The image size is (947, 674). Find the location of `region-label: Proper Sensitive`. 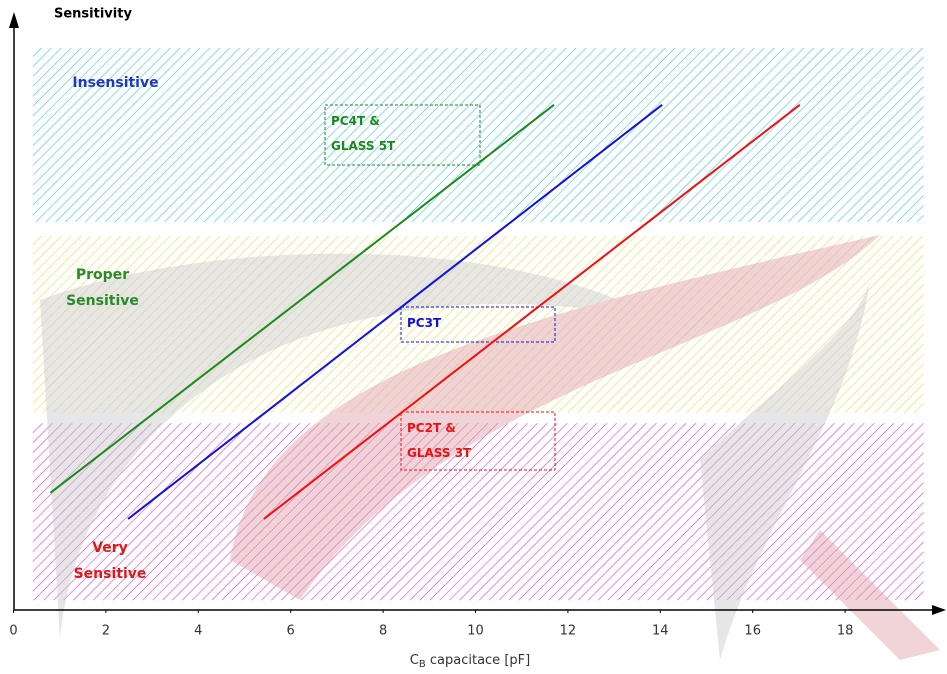

region-label: Proper Sensitive is located at coordinates (102, 288).